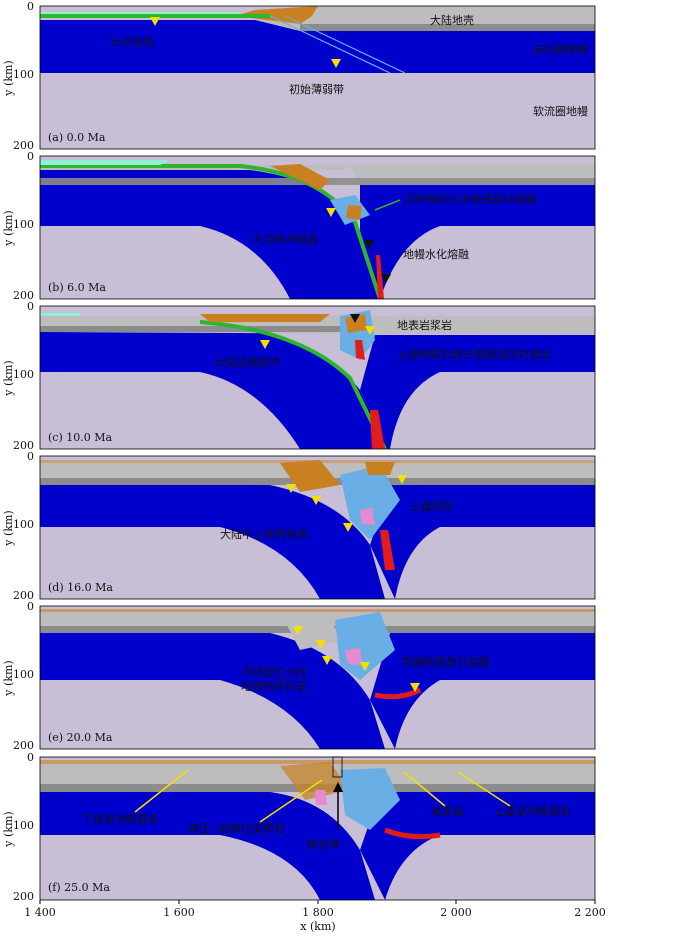 The image size is (700, 936). I want to click on panel-e: (e) 20.0 Ma 壳幔物质部分熔融 不同层位大陆 地壳物质折返, so click(317, 677).